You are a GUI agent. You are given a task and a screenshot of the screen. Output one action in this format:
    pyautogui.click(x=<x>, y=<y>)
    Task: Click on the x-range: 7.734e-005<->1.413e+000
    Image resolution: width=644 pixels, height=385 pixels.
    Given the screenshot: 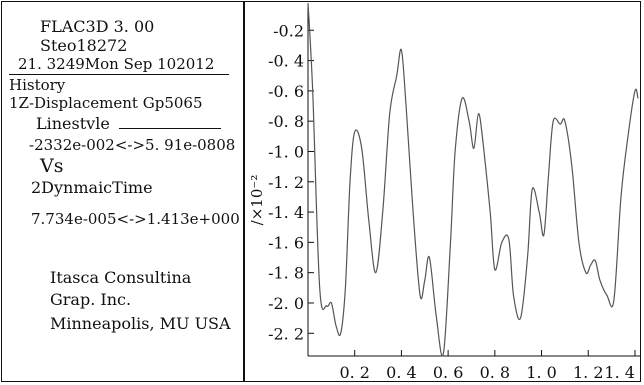 What is the action you would take?
    pyautogui.click(x=135, y=219)
    